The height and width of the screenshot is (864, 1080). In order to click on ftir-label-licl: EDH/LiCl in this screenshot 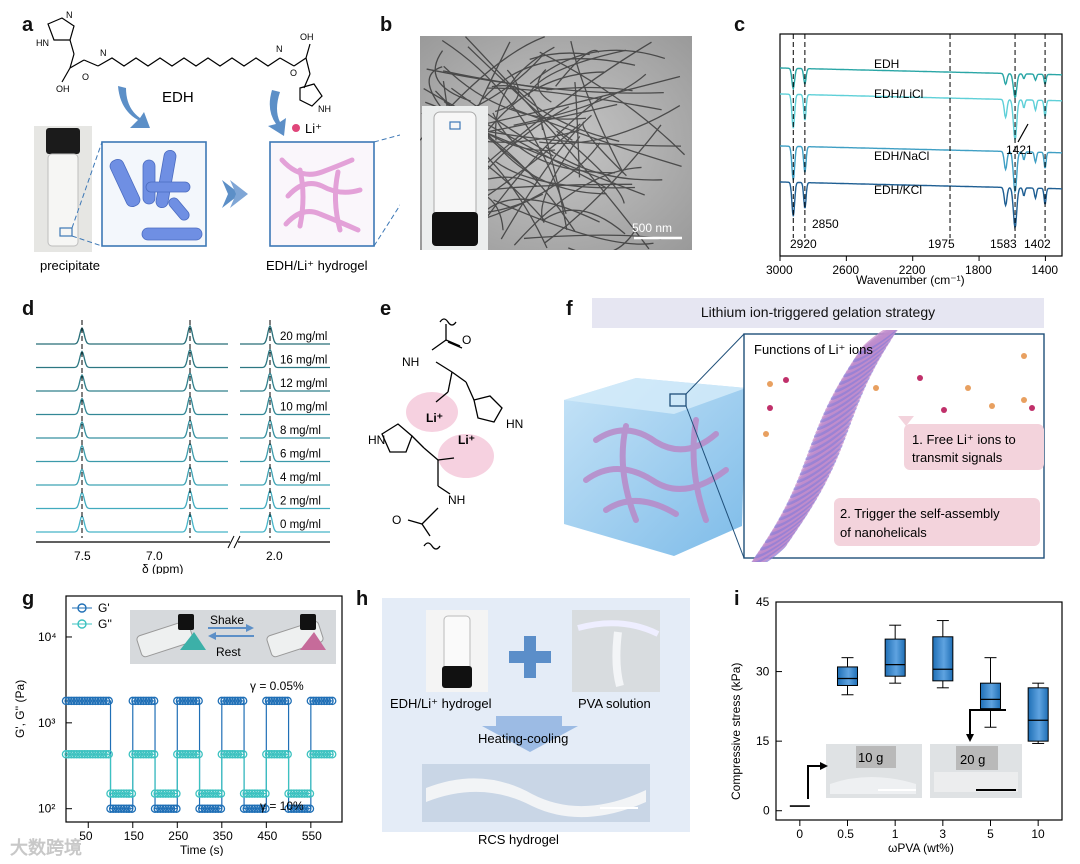, I will do `click(898, 94)`.